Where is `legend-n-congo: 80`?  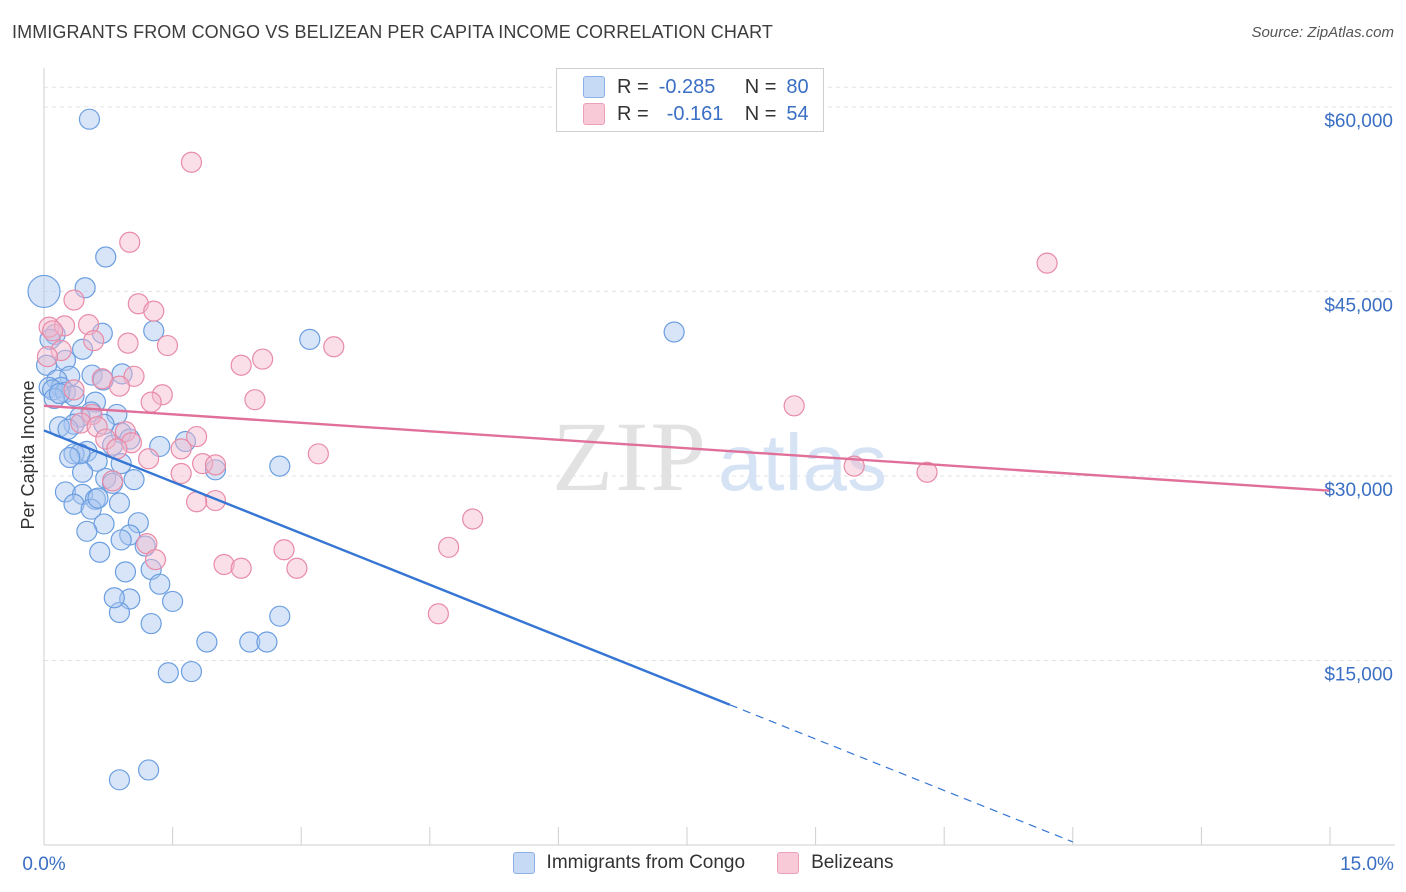
legend-n-congo: 80 is located at coordinates (797, 86).